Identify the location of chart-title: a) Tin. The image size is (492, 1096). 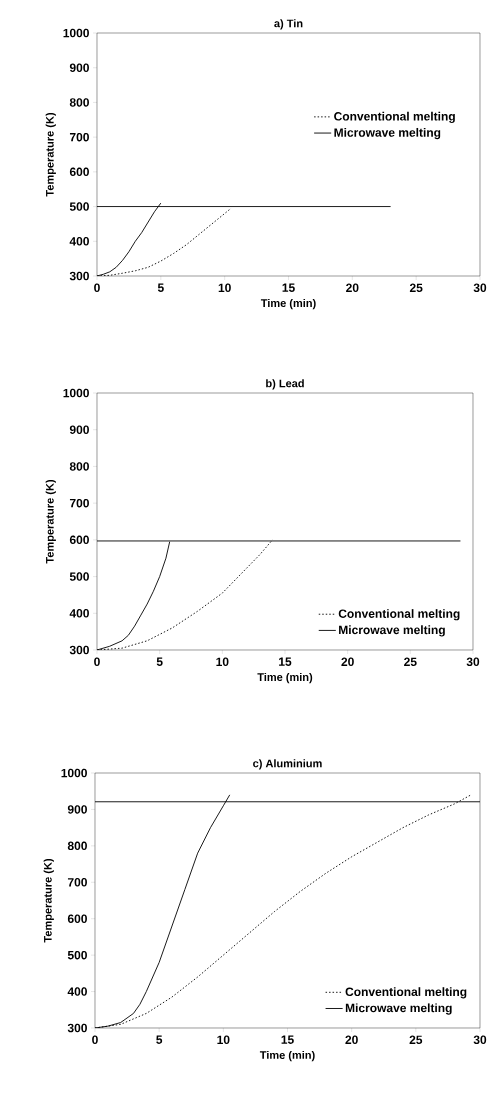
(288, 24).